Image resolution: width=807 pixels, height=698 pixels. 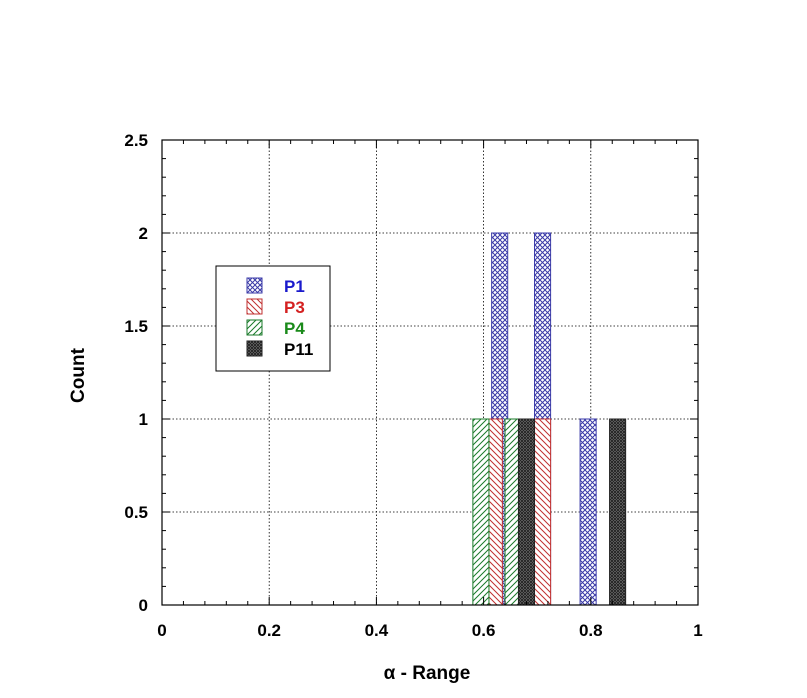 I want to click on y-tick-label: 1.5, so click(x=136, y=326).